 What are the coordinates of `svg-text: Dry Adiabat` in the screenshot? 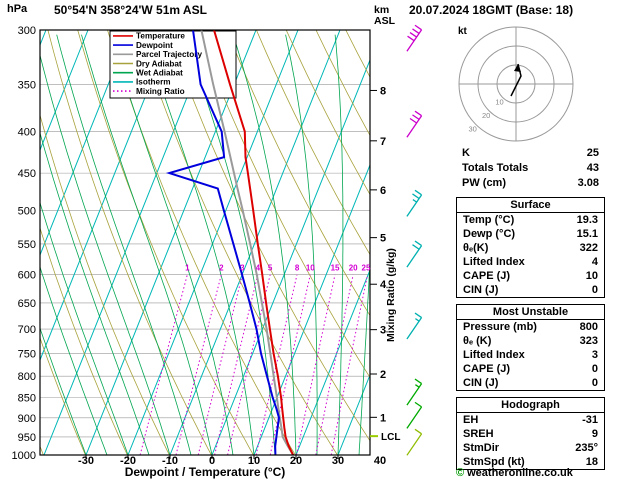 It's located at (159, 63).